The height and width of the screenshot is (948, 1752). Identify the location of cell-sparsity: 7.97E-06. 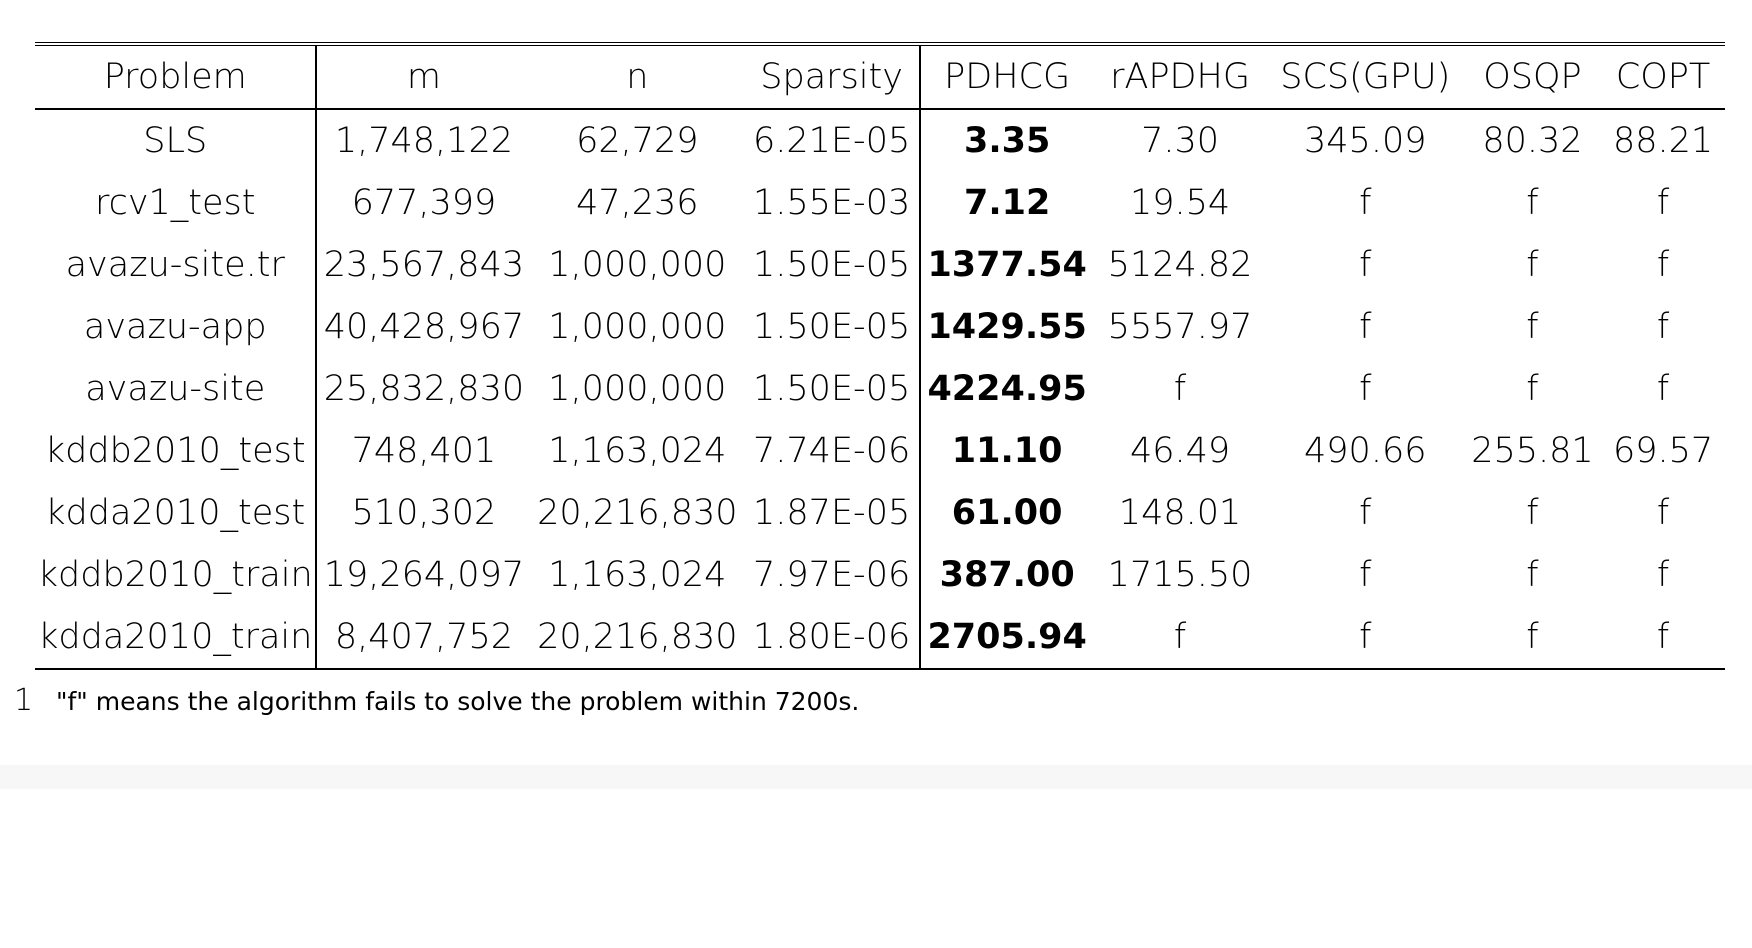
(832, 575).